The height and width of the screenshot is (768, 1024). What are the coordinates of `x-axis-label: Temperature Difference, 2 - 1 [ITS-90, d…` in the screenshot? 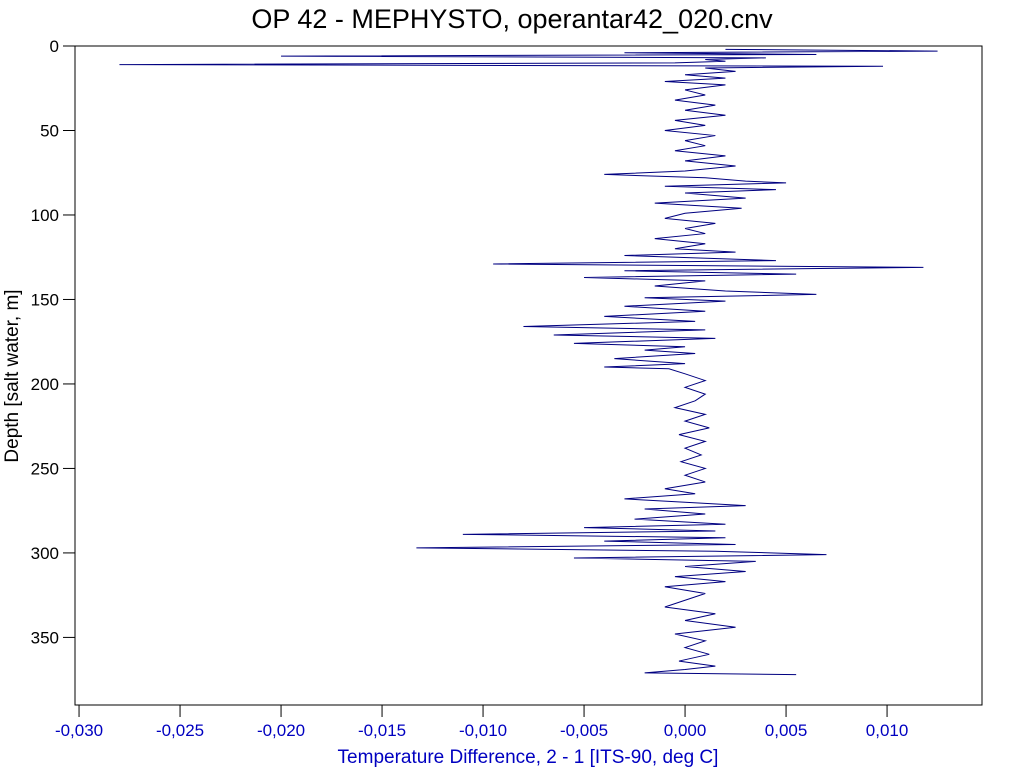 It's located at (528, 757).